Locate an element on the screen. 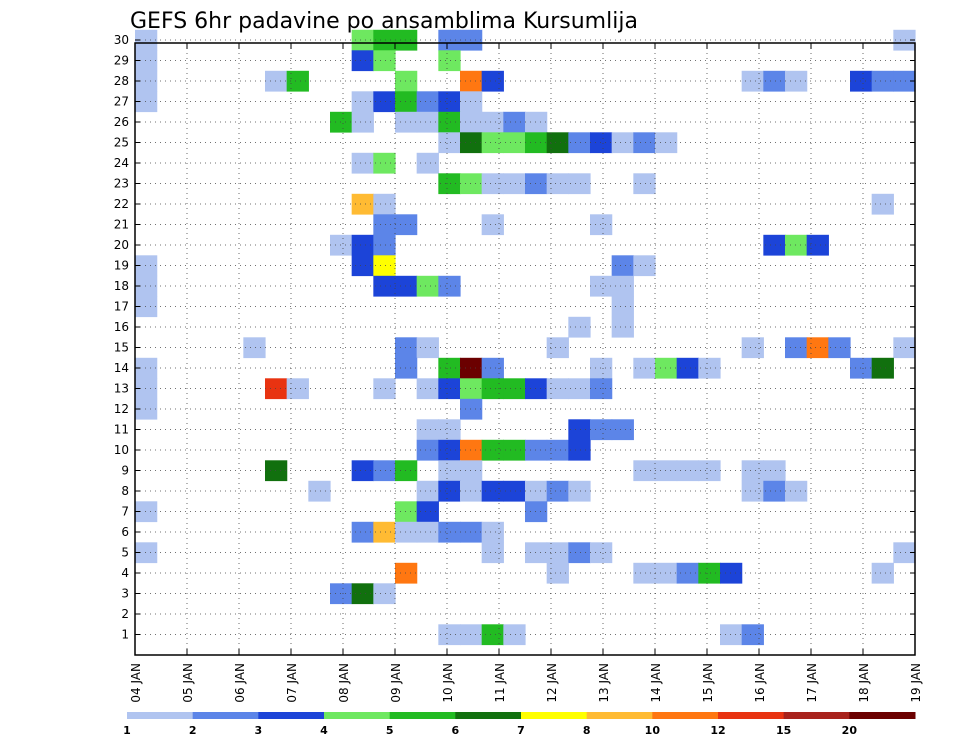 The width and height of the screenshot is (960, 742). x-tick-label: 16 JAN is located at coordinates (760, 683).